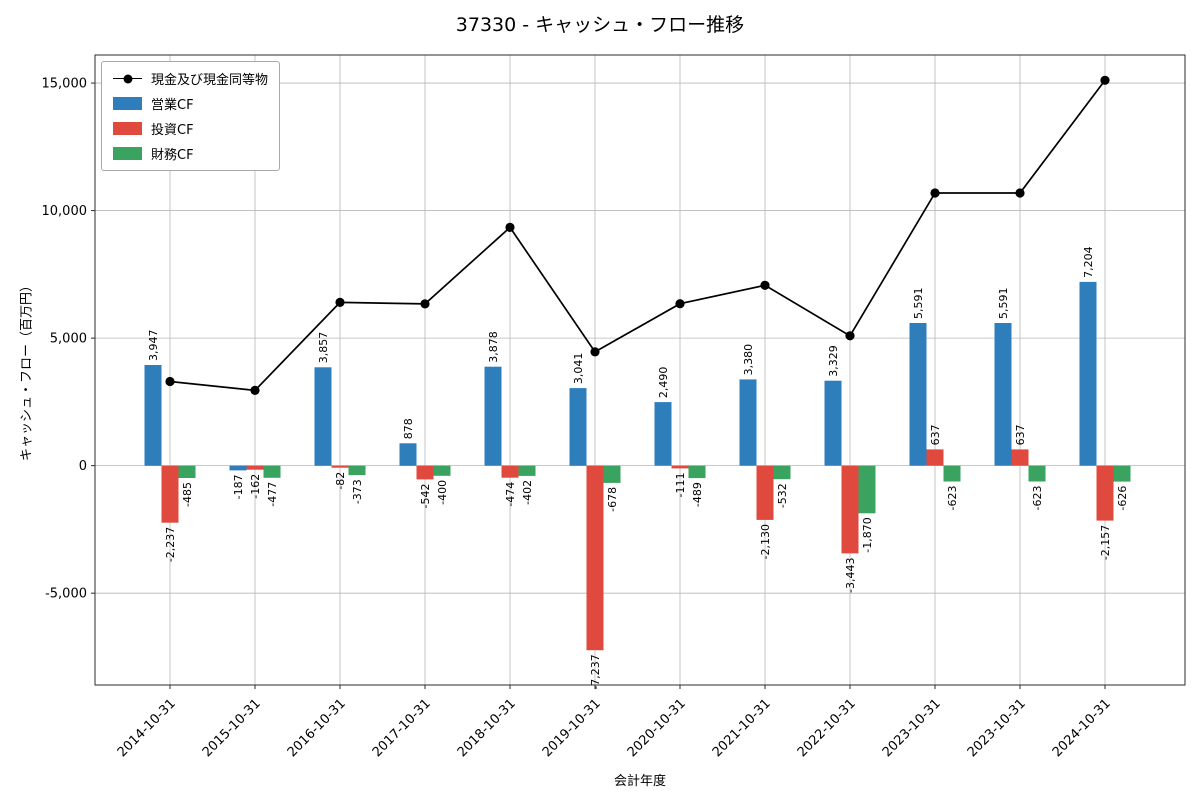 The height and width of the screenshot is (800, 1200). I want to click on legend-label: 営業CF, so click(172, 105).